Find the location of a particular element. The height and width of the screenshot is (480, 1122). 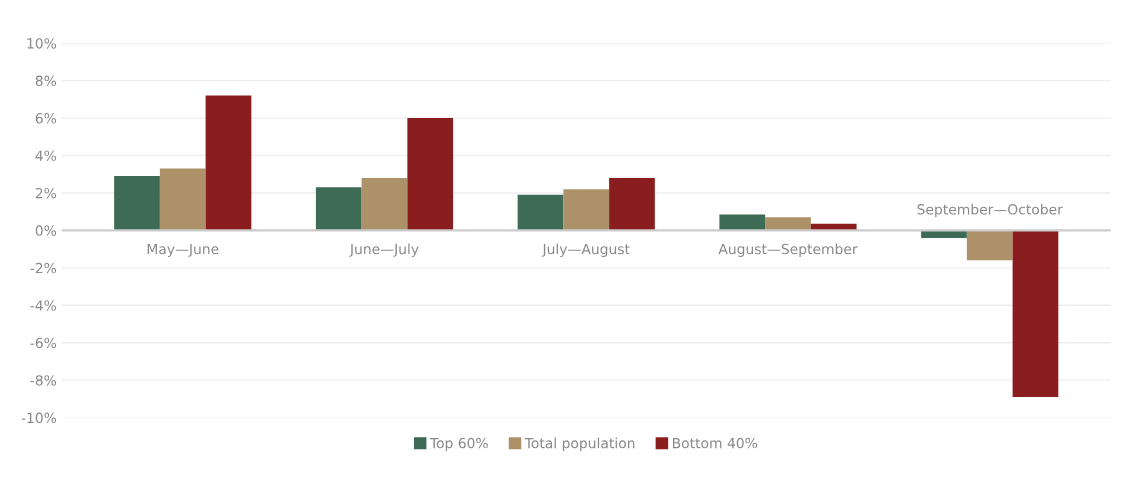

y-tick-label: -10% is located at coordinates (39, 418).